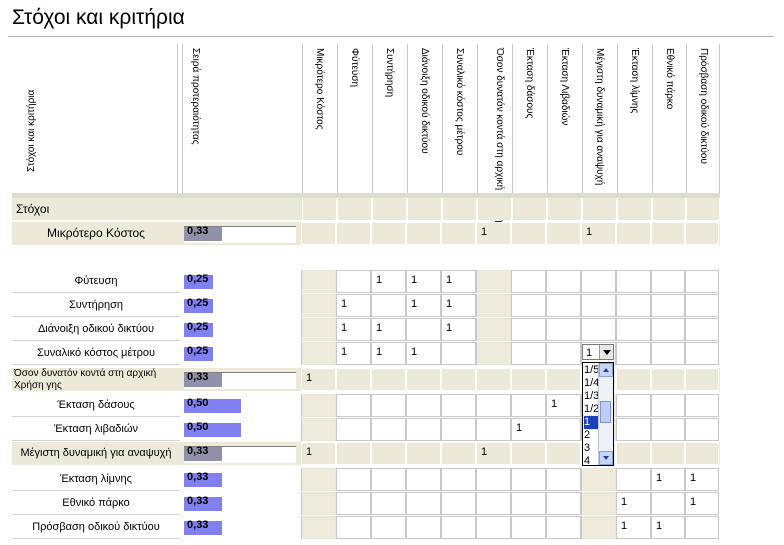 This screenshot has width=784, height=545. What do you see at coordinates (319, 118) in the screenshot?
I see `column-header-1: Μικρότερο Κόστος` at bounding box center [319, 118].